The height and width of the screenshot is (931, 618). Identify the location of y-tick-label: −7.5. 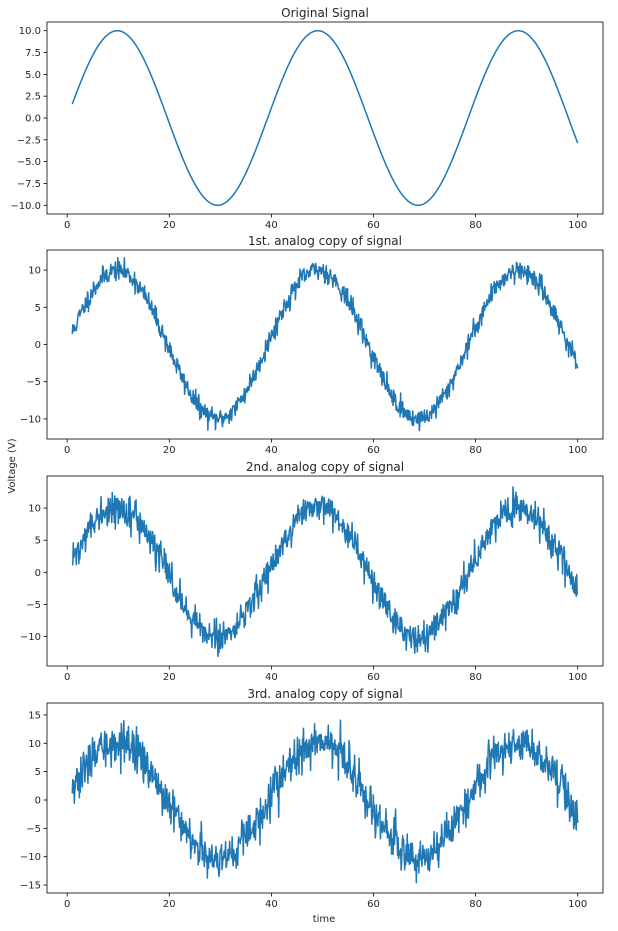
(29, 184).